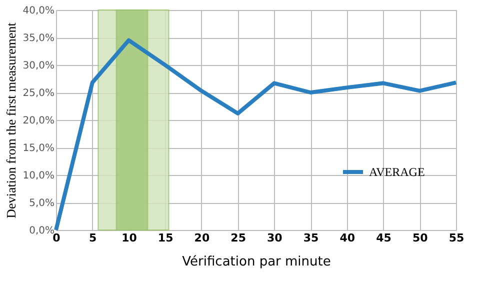  I want to click on x-tick-label: 25, so click(238, 238).